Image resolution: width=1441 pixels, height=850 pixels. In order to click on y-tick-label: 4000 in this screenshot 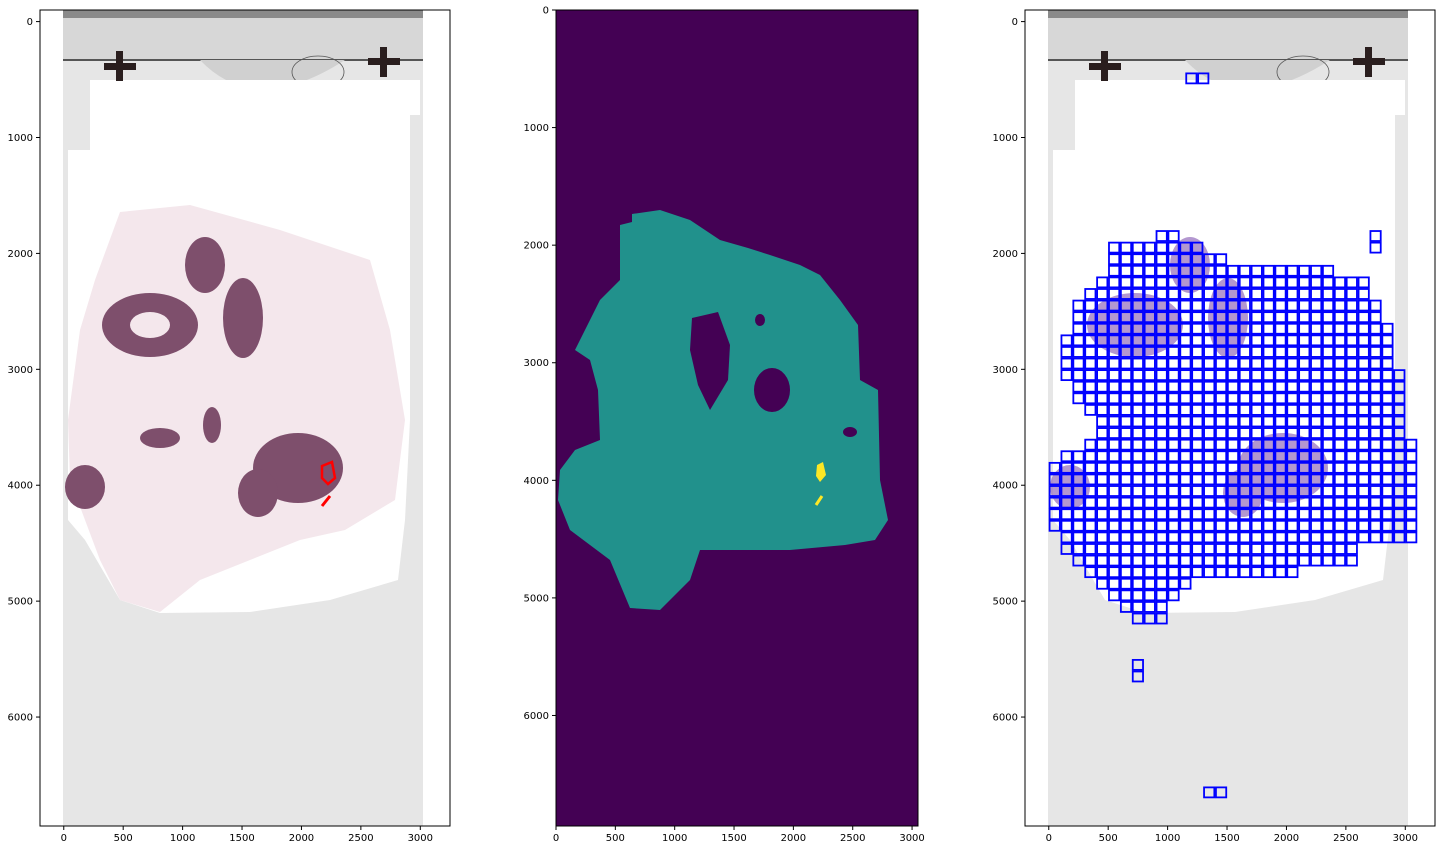, I will do `click(1005, 486)`.